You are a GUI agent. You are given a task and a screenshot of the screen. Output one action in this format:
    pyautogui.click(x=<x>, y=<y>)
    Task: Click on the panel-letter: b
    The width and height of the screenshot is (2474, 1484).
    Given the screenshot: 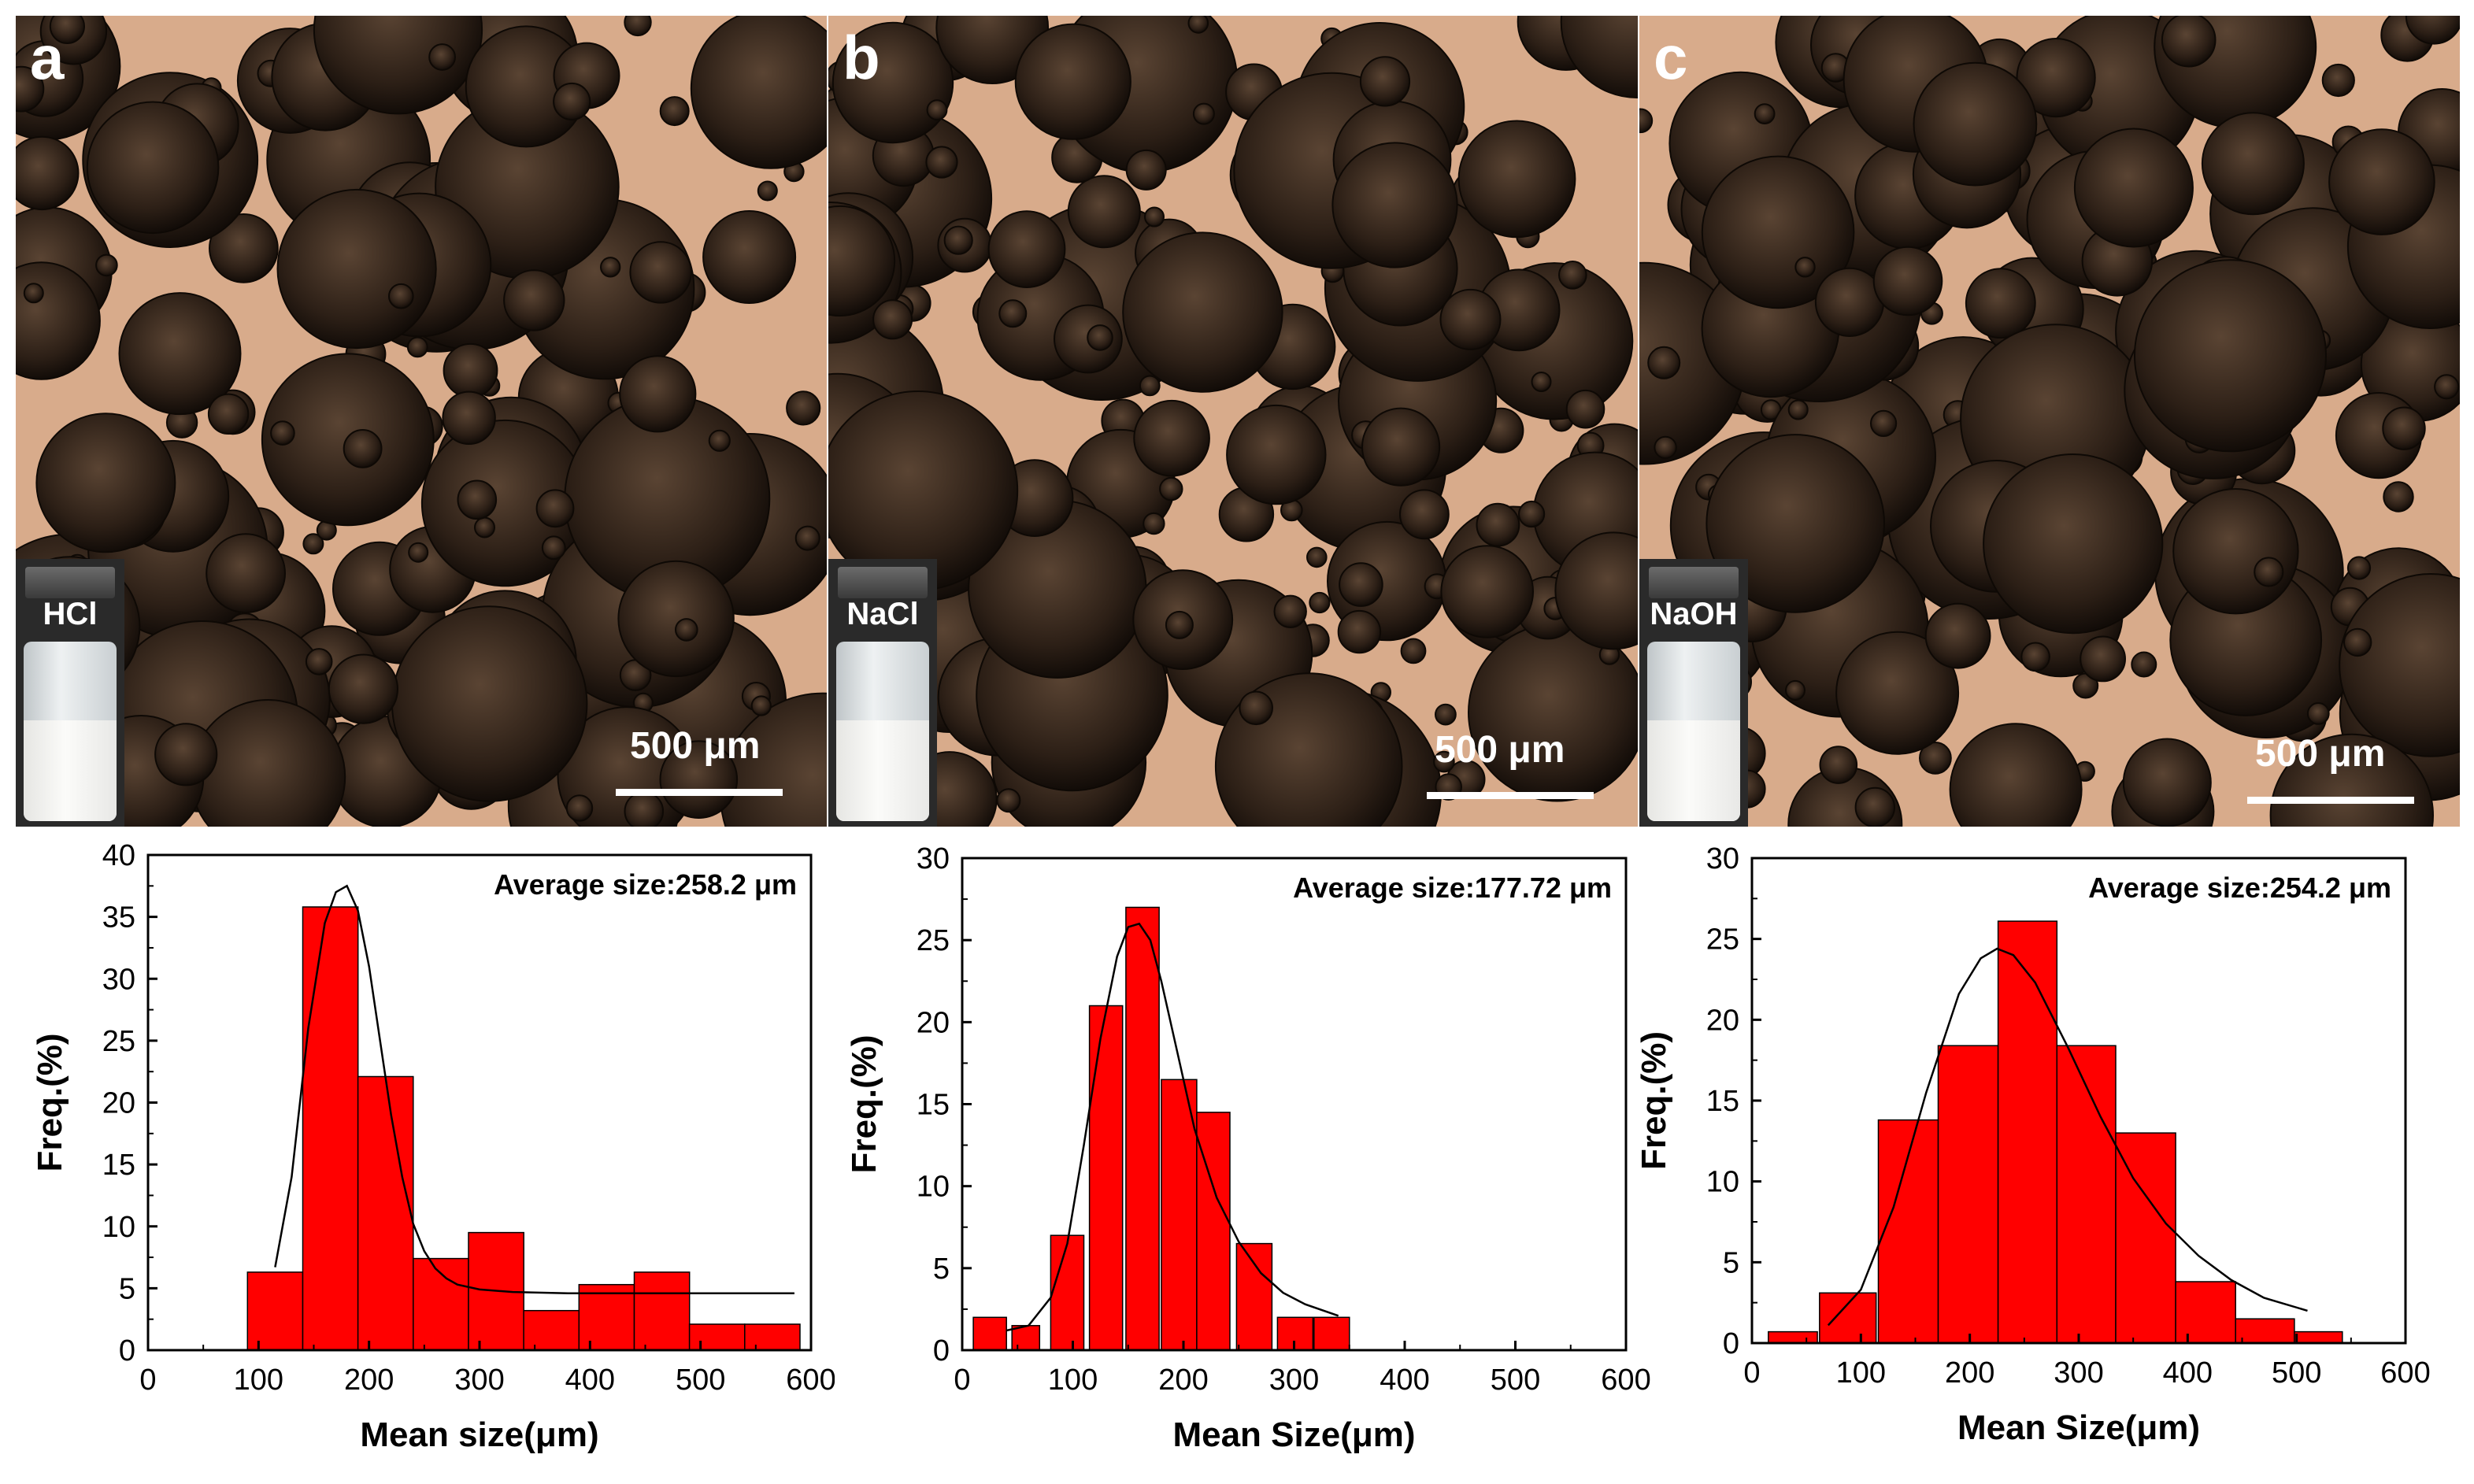 What is the action you would take?
    pyautogui.click(x=861, y=58)
    